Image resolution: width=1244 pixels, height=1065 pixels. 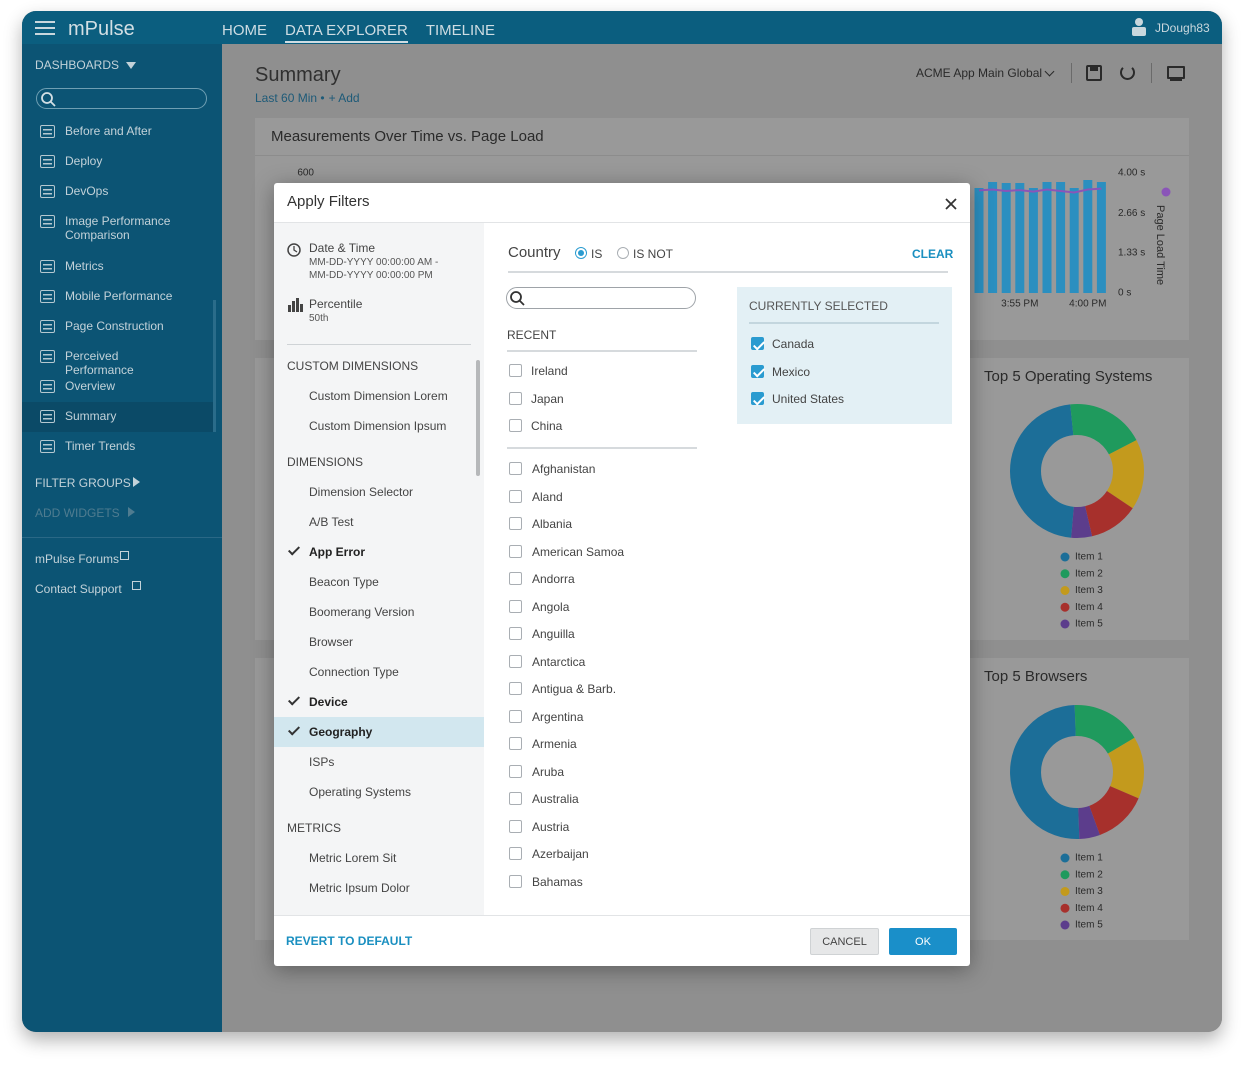 I want to click on country-option: Antarctica, so click(x=559, y=661).